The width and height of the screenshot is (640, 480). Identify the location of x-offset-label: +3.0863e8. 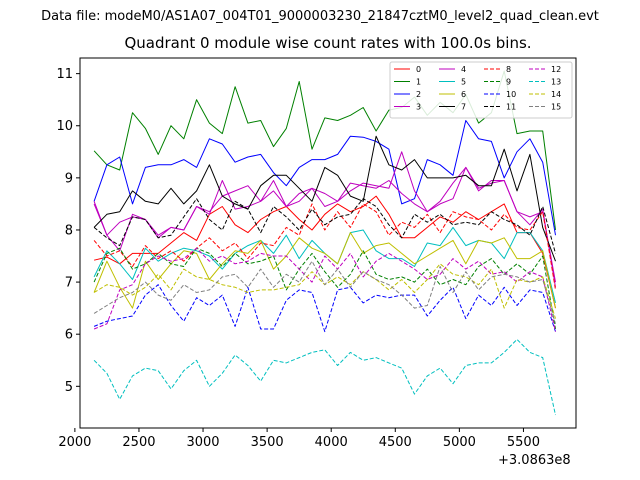
(534, 460).